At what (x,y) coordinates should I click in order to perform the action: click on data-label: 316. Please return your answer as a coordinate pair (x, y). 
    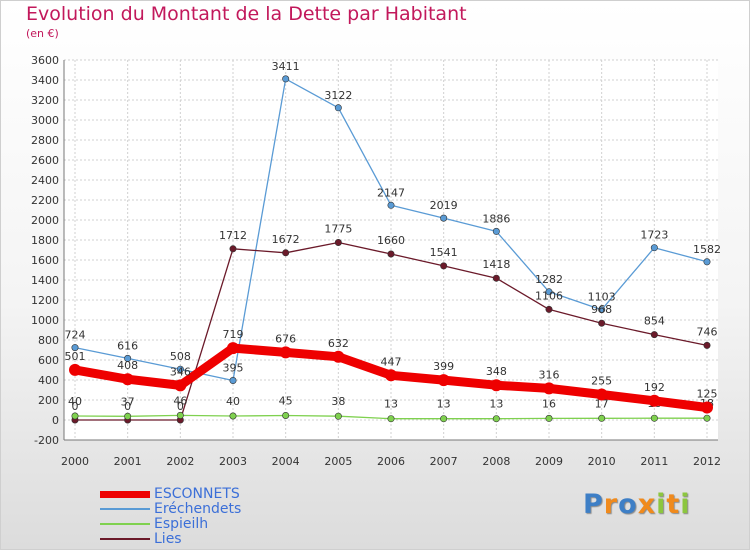
    Looking at the image, I should click on (549, 374).